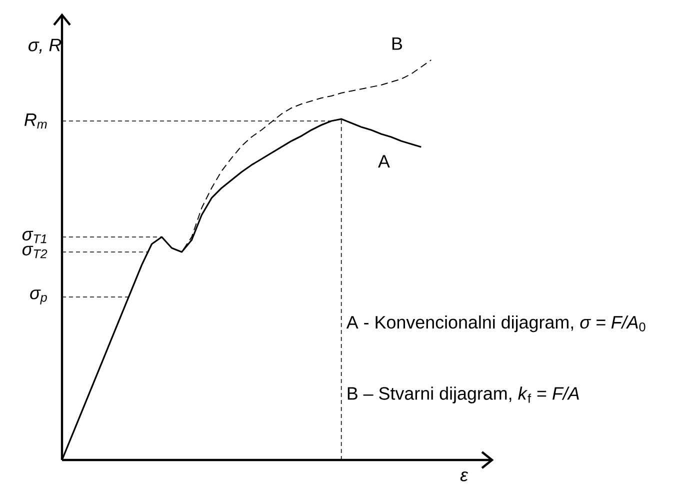 This screenshot has width=687, height=485. Describe the element at coordinates (496, 323) in the screenshot. I see `annotation: A - Konvencionalni dijagram, σ = F/A$_{0}$` at that location.